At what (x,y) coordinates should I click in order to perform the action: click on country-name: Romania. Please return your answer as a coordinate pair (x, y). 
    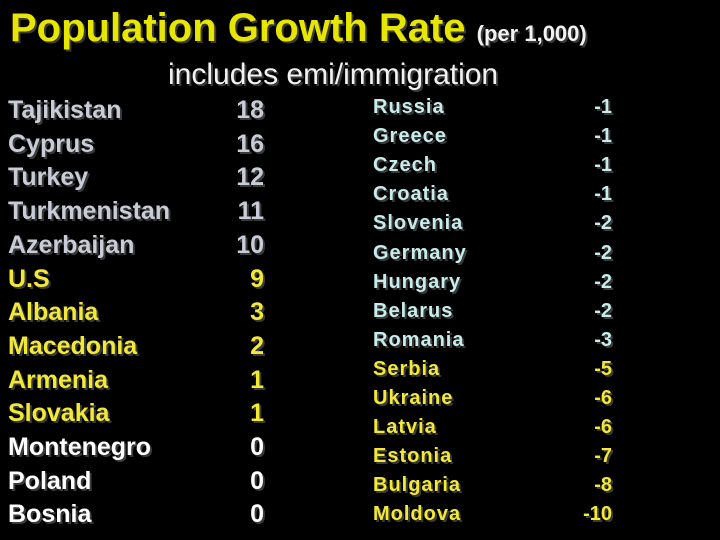
    Looking at the image, I should click on (419, 339).